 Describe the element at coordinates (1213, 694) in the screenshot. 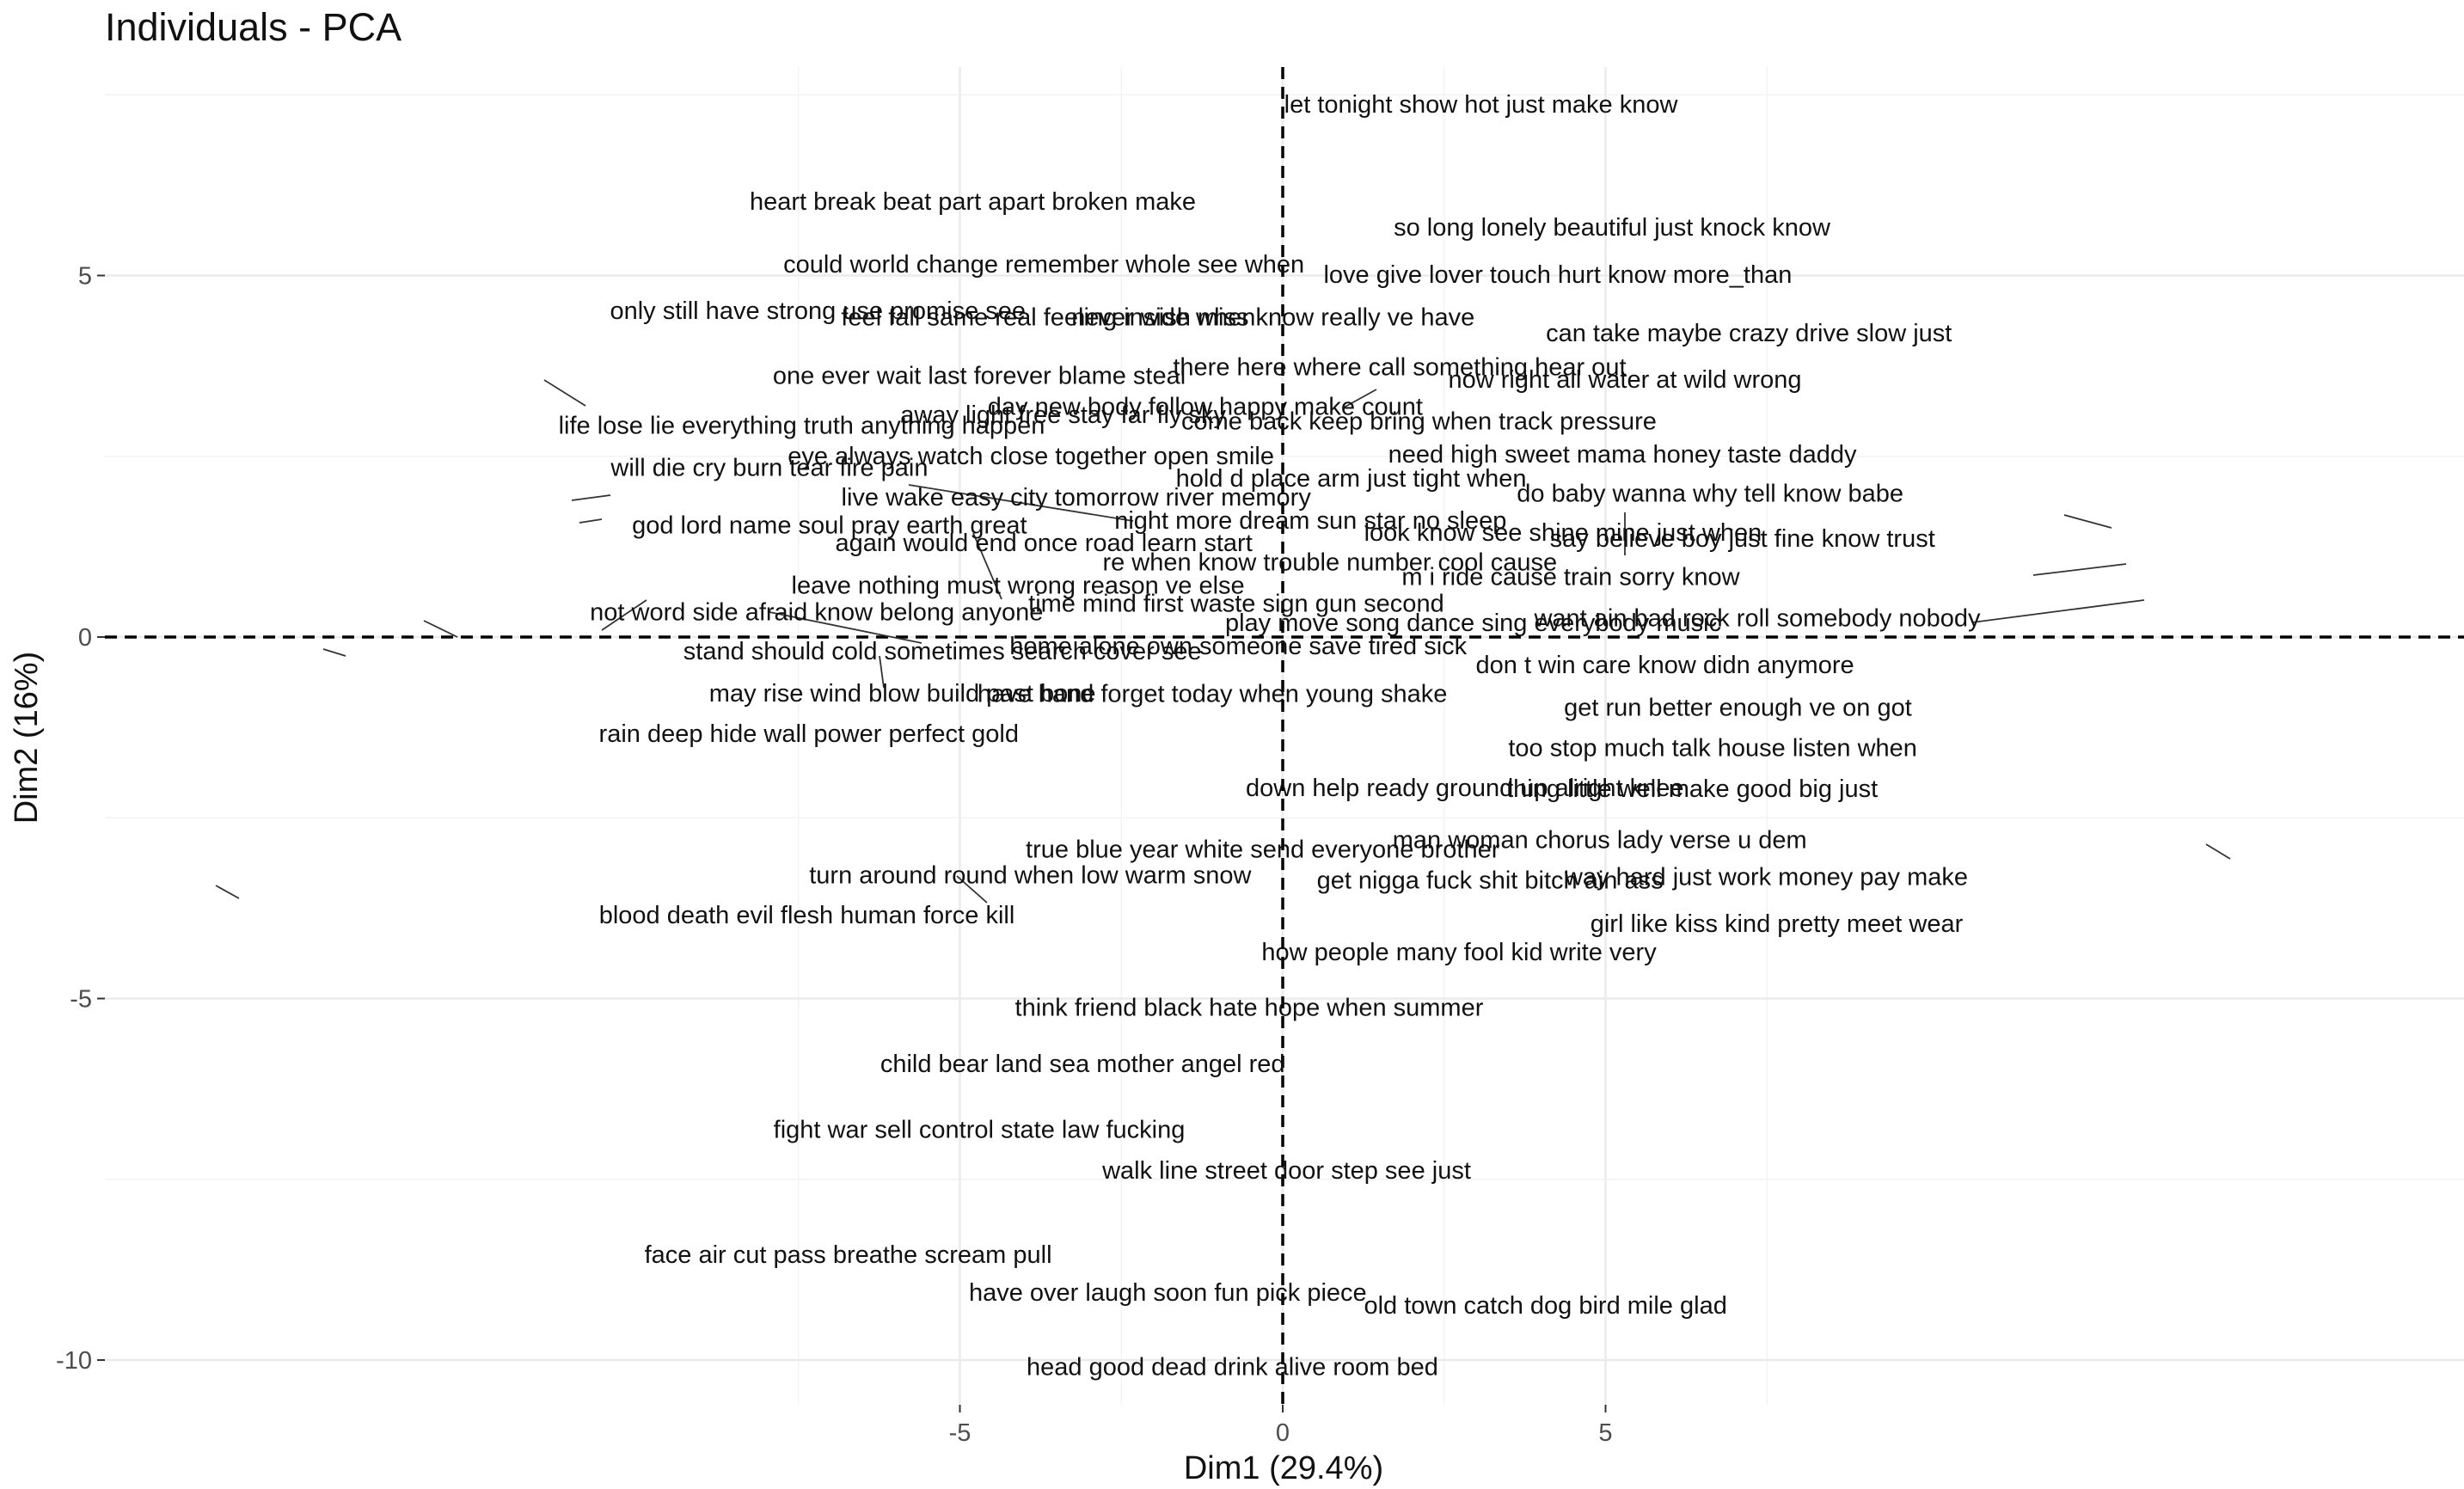

I see `point-label: have hand forget today when young shake` at that location.